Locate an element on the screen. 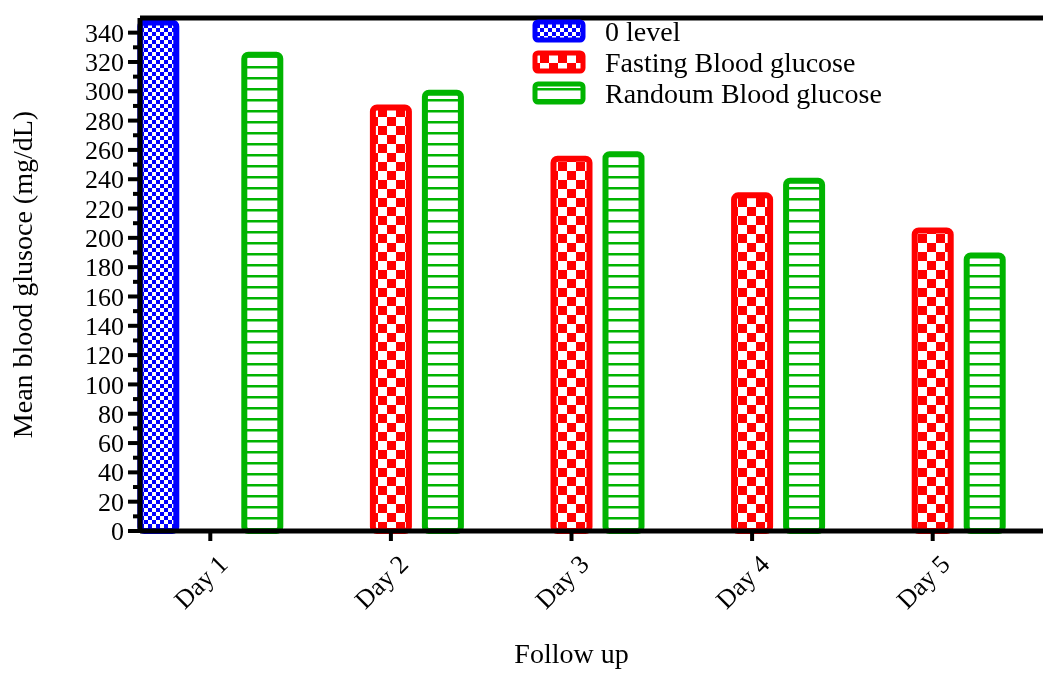  y-tick-label: 60 is located at coordinates (111, 444).